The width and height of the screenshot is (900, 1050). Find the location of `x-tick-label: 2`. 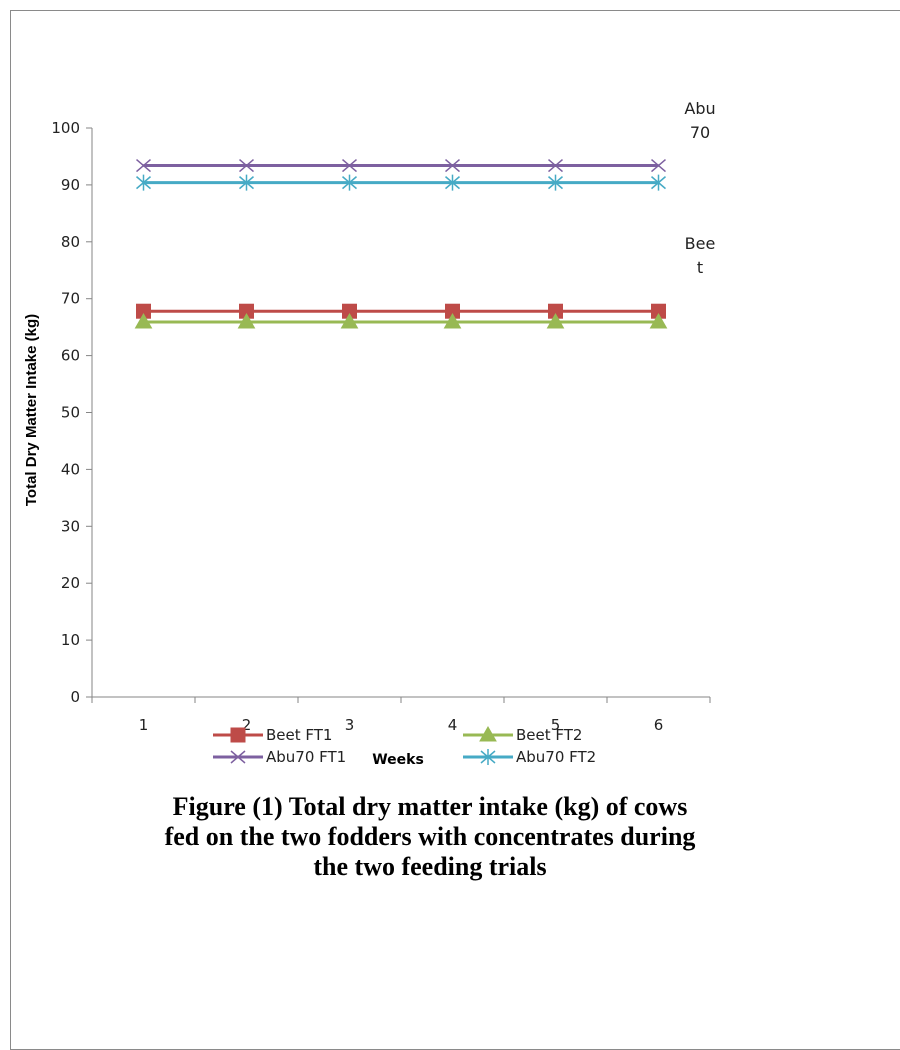

x-tick-label: 2 is located at coordinates (247, 725).